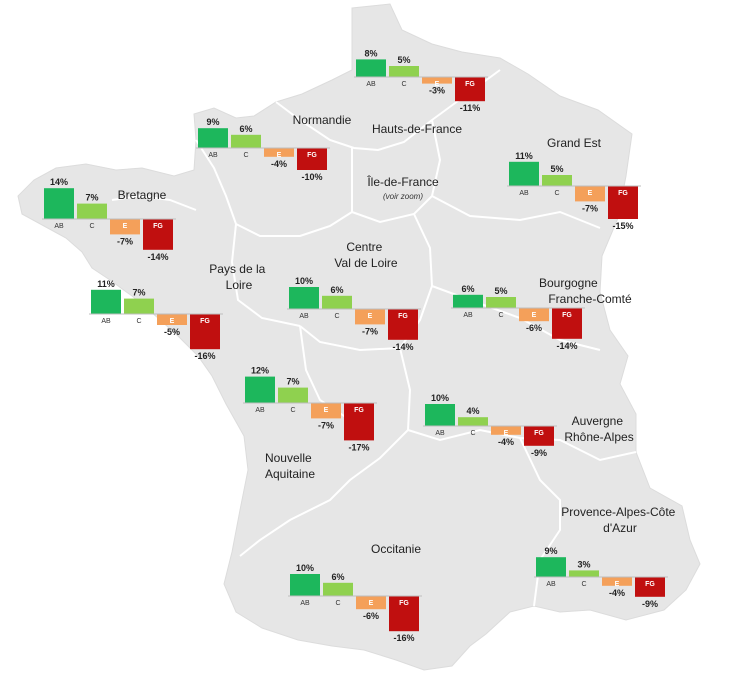 The image size is (731, 688). I want to click on region-label-line: Aquitaine, so click(290, 474).